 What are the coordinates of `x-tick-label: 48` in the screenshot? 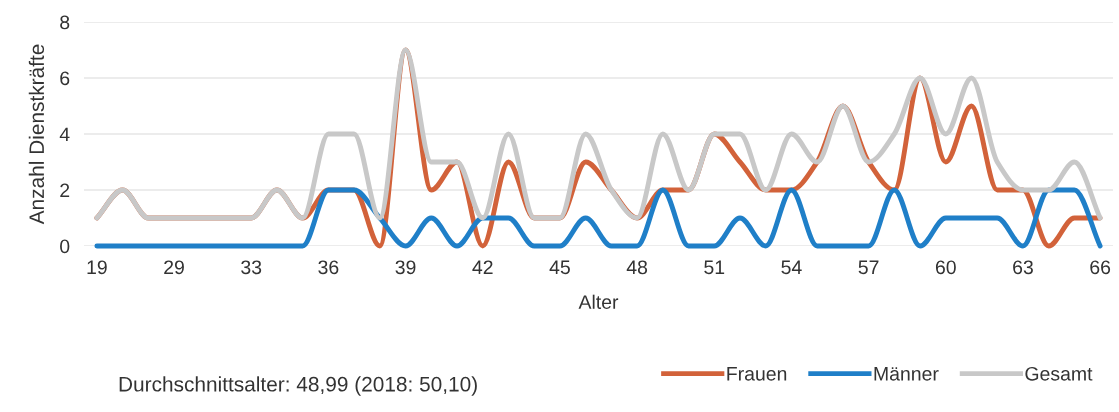 It's located at (637, 267).